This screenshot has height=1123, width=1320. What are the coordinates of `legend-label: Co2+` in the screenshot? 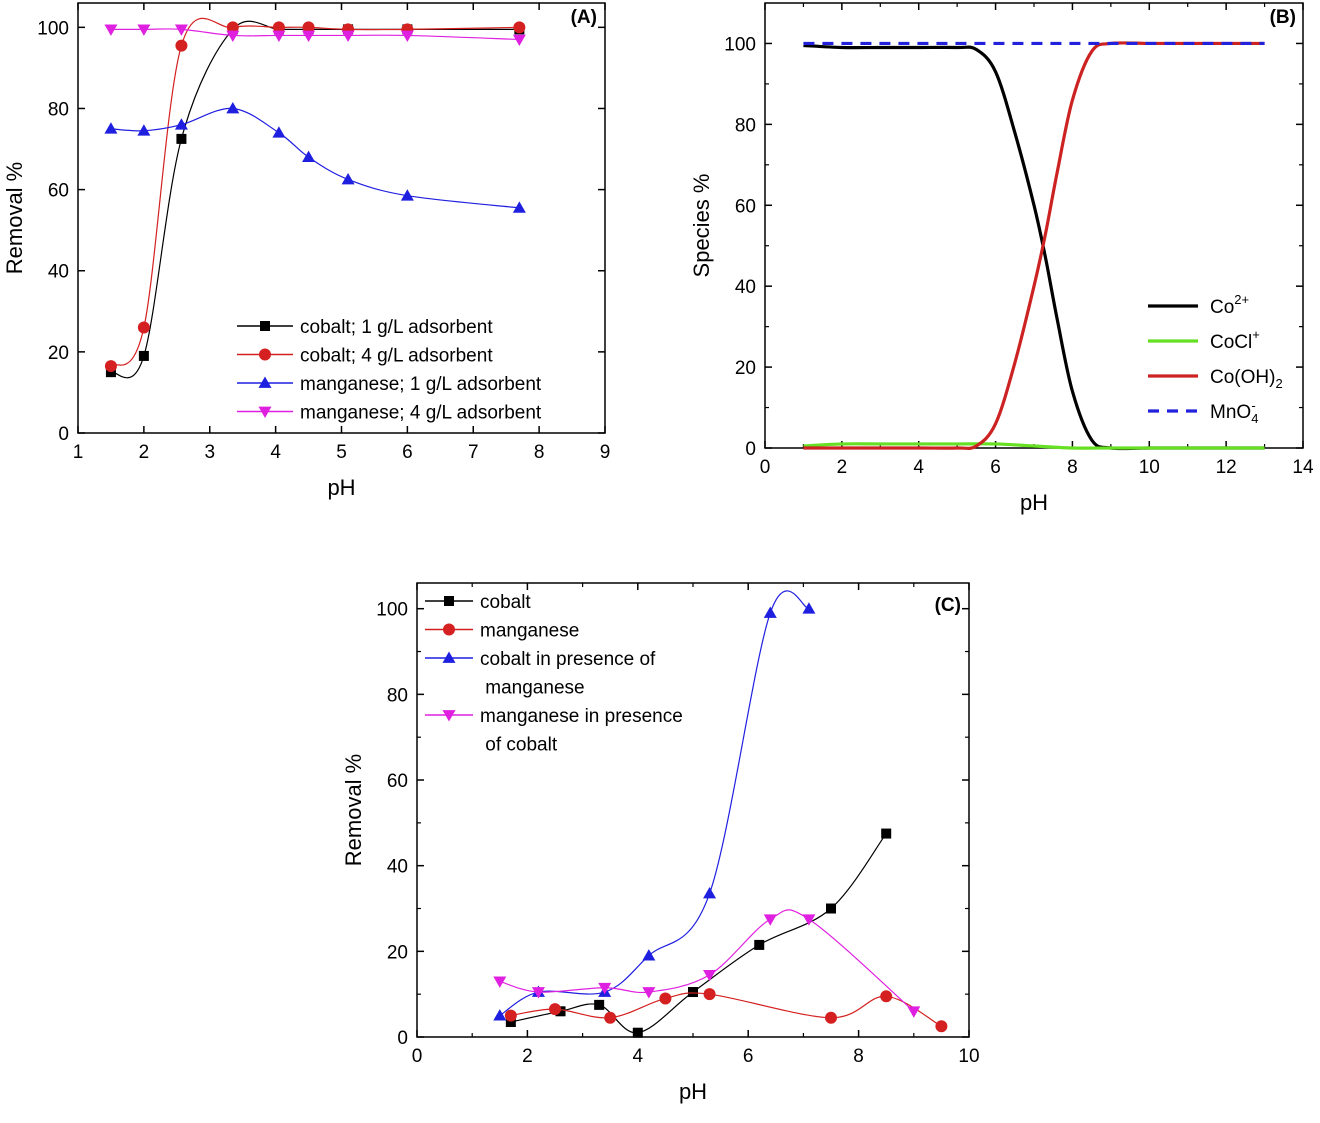 It's located at (1229, 305).